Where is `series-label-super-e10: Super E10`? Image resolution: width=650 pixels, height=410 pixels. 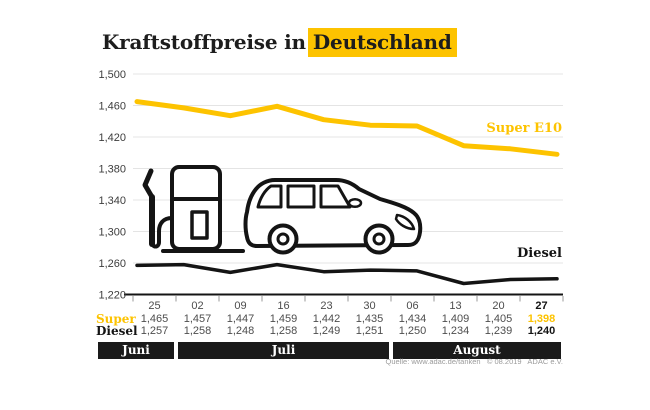 series-label-super-e10: Super E10 is located at coordinates (524, 128).